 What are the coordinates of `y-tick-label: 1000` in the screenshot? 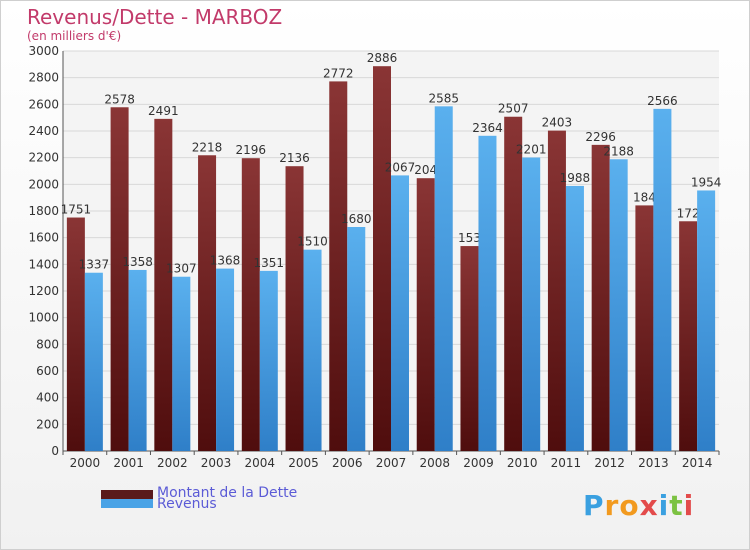 It's located at (43, 318).